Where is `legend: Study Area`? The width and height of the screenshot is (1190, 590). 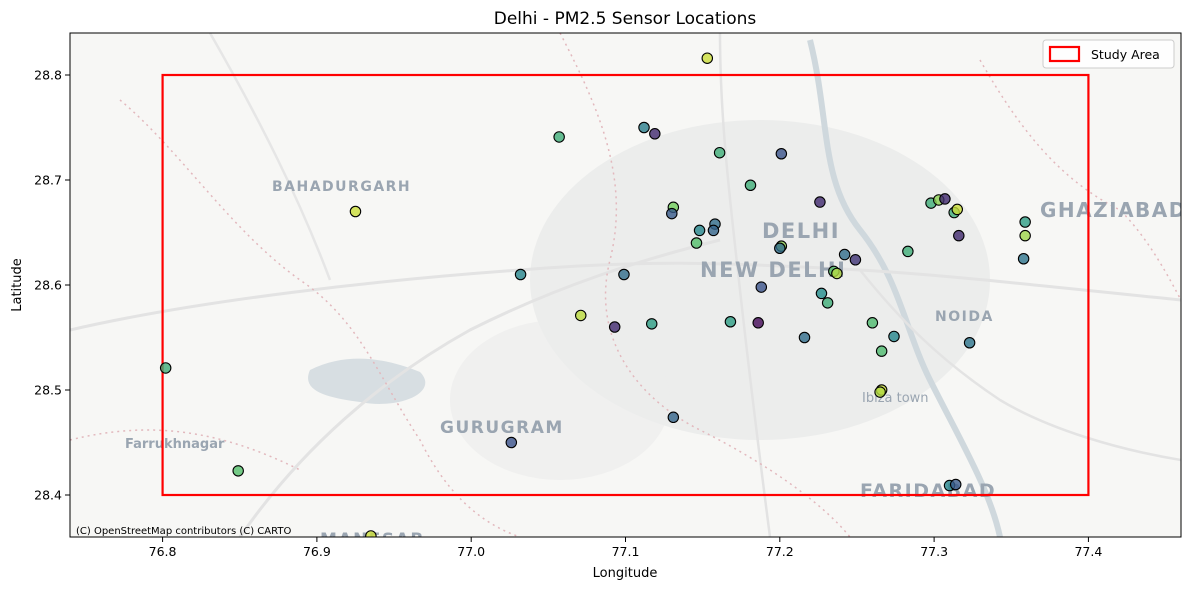
legend: Study Area is located at coordinates (1108, 54).